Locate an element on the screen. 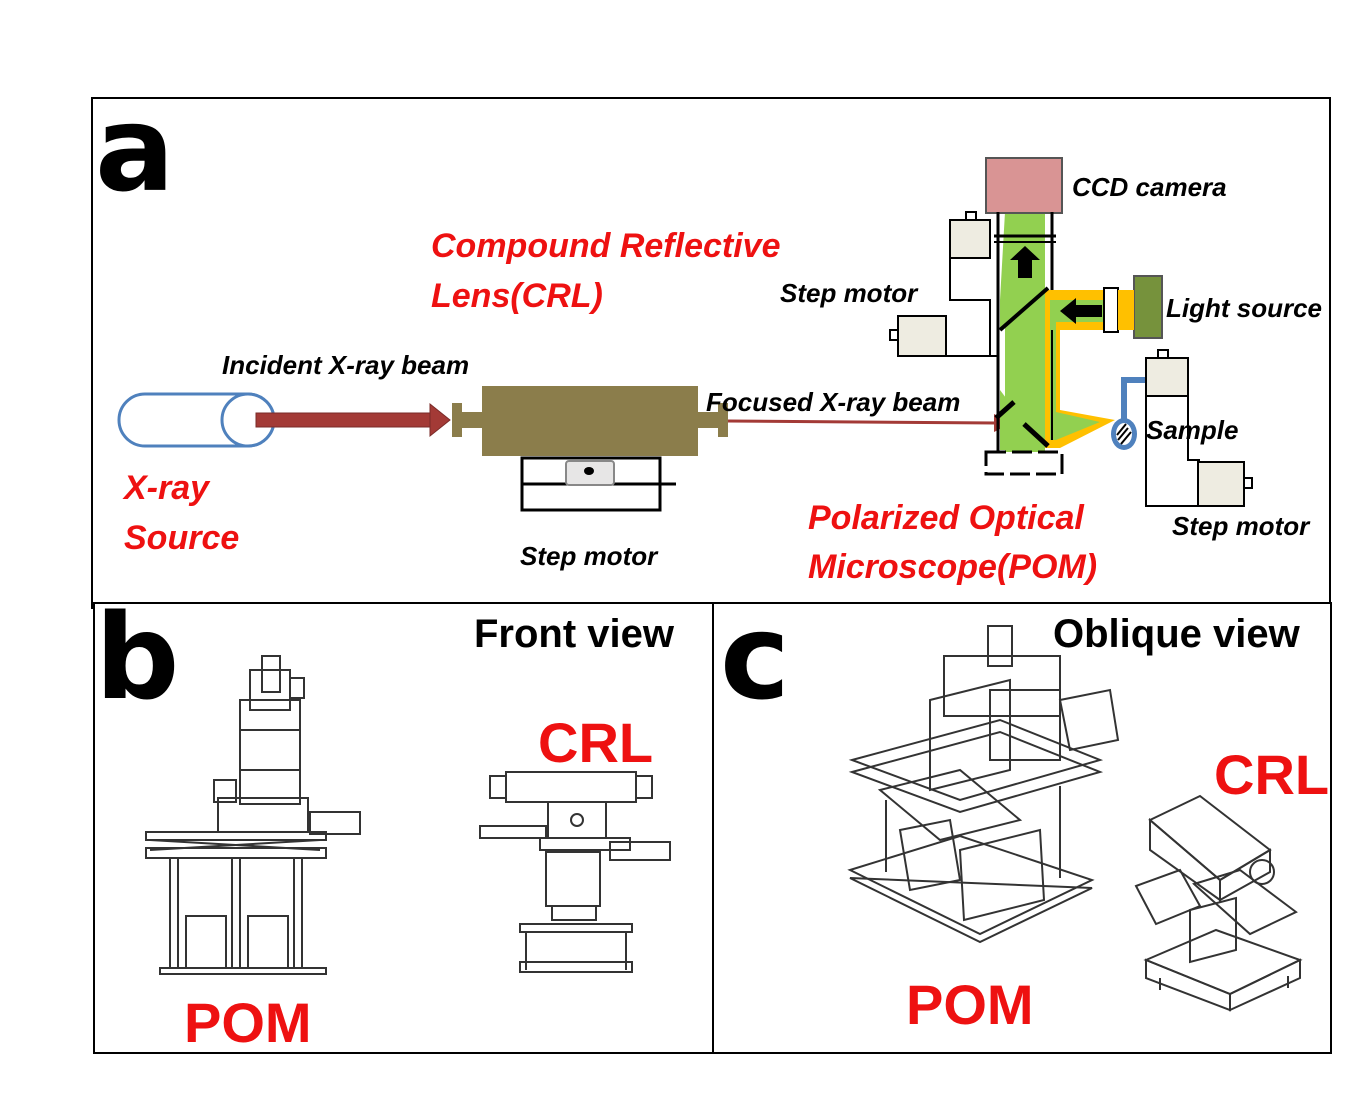  xray-source-label-1: X-ray is located at coordinates (167, 488).